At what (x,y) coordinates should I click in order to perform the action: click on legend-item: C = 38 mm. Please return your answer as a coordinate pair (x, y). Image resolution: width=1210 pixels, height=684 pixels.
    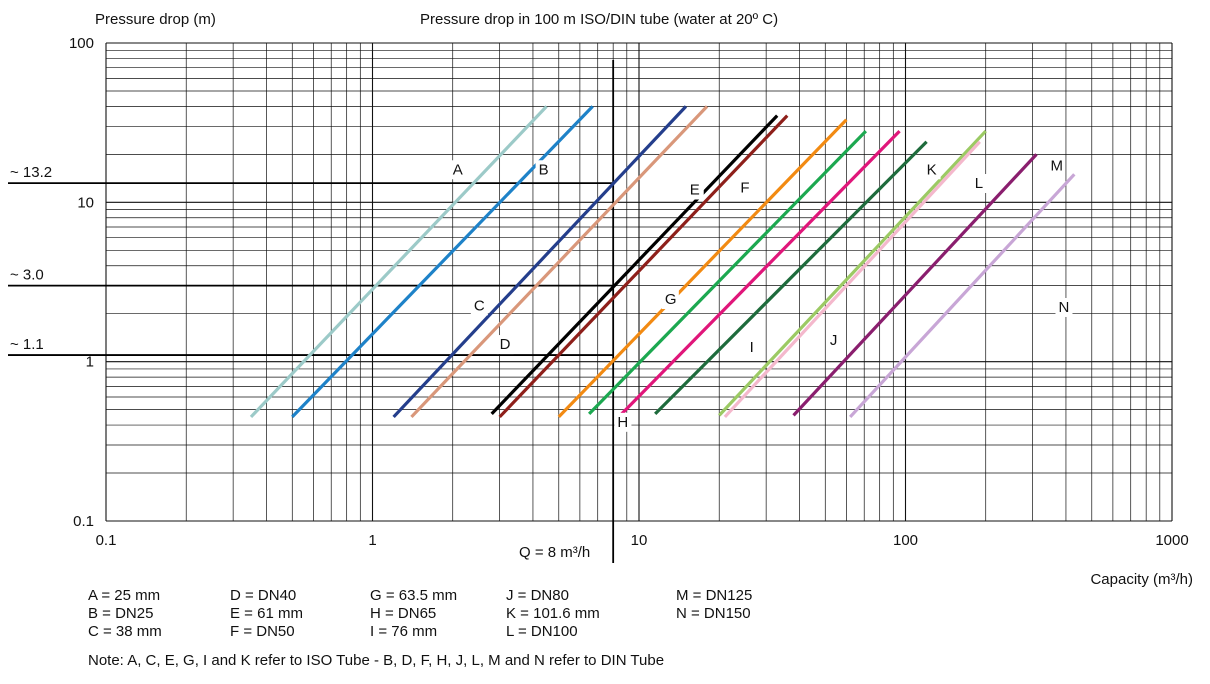
    Looking at the image, I should click on (125, 631).